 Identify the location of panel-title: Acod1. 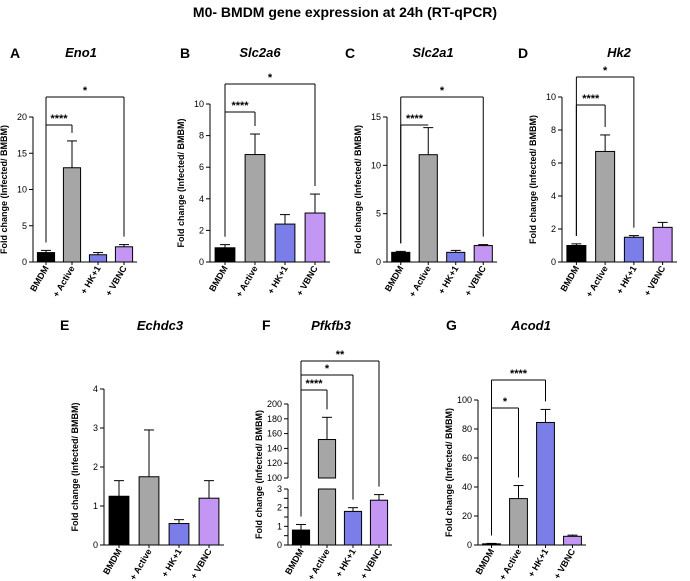
(530, 325).